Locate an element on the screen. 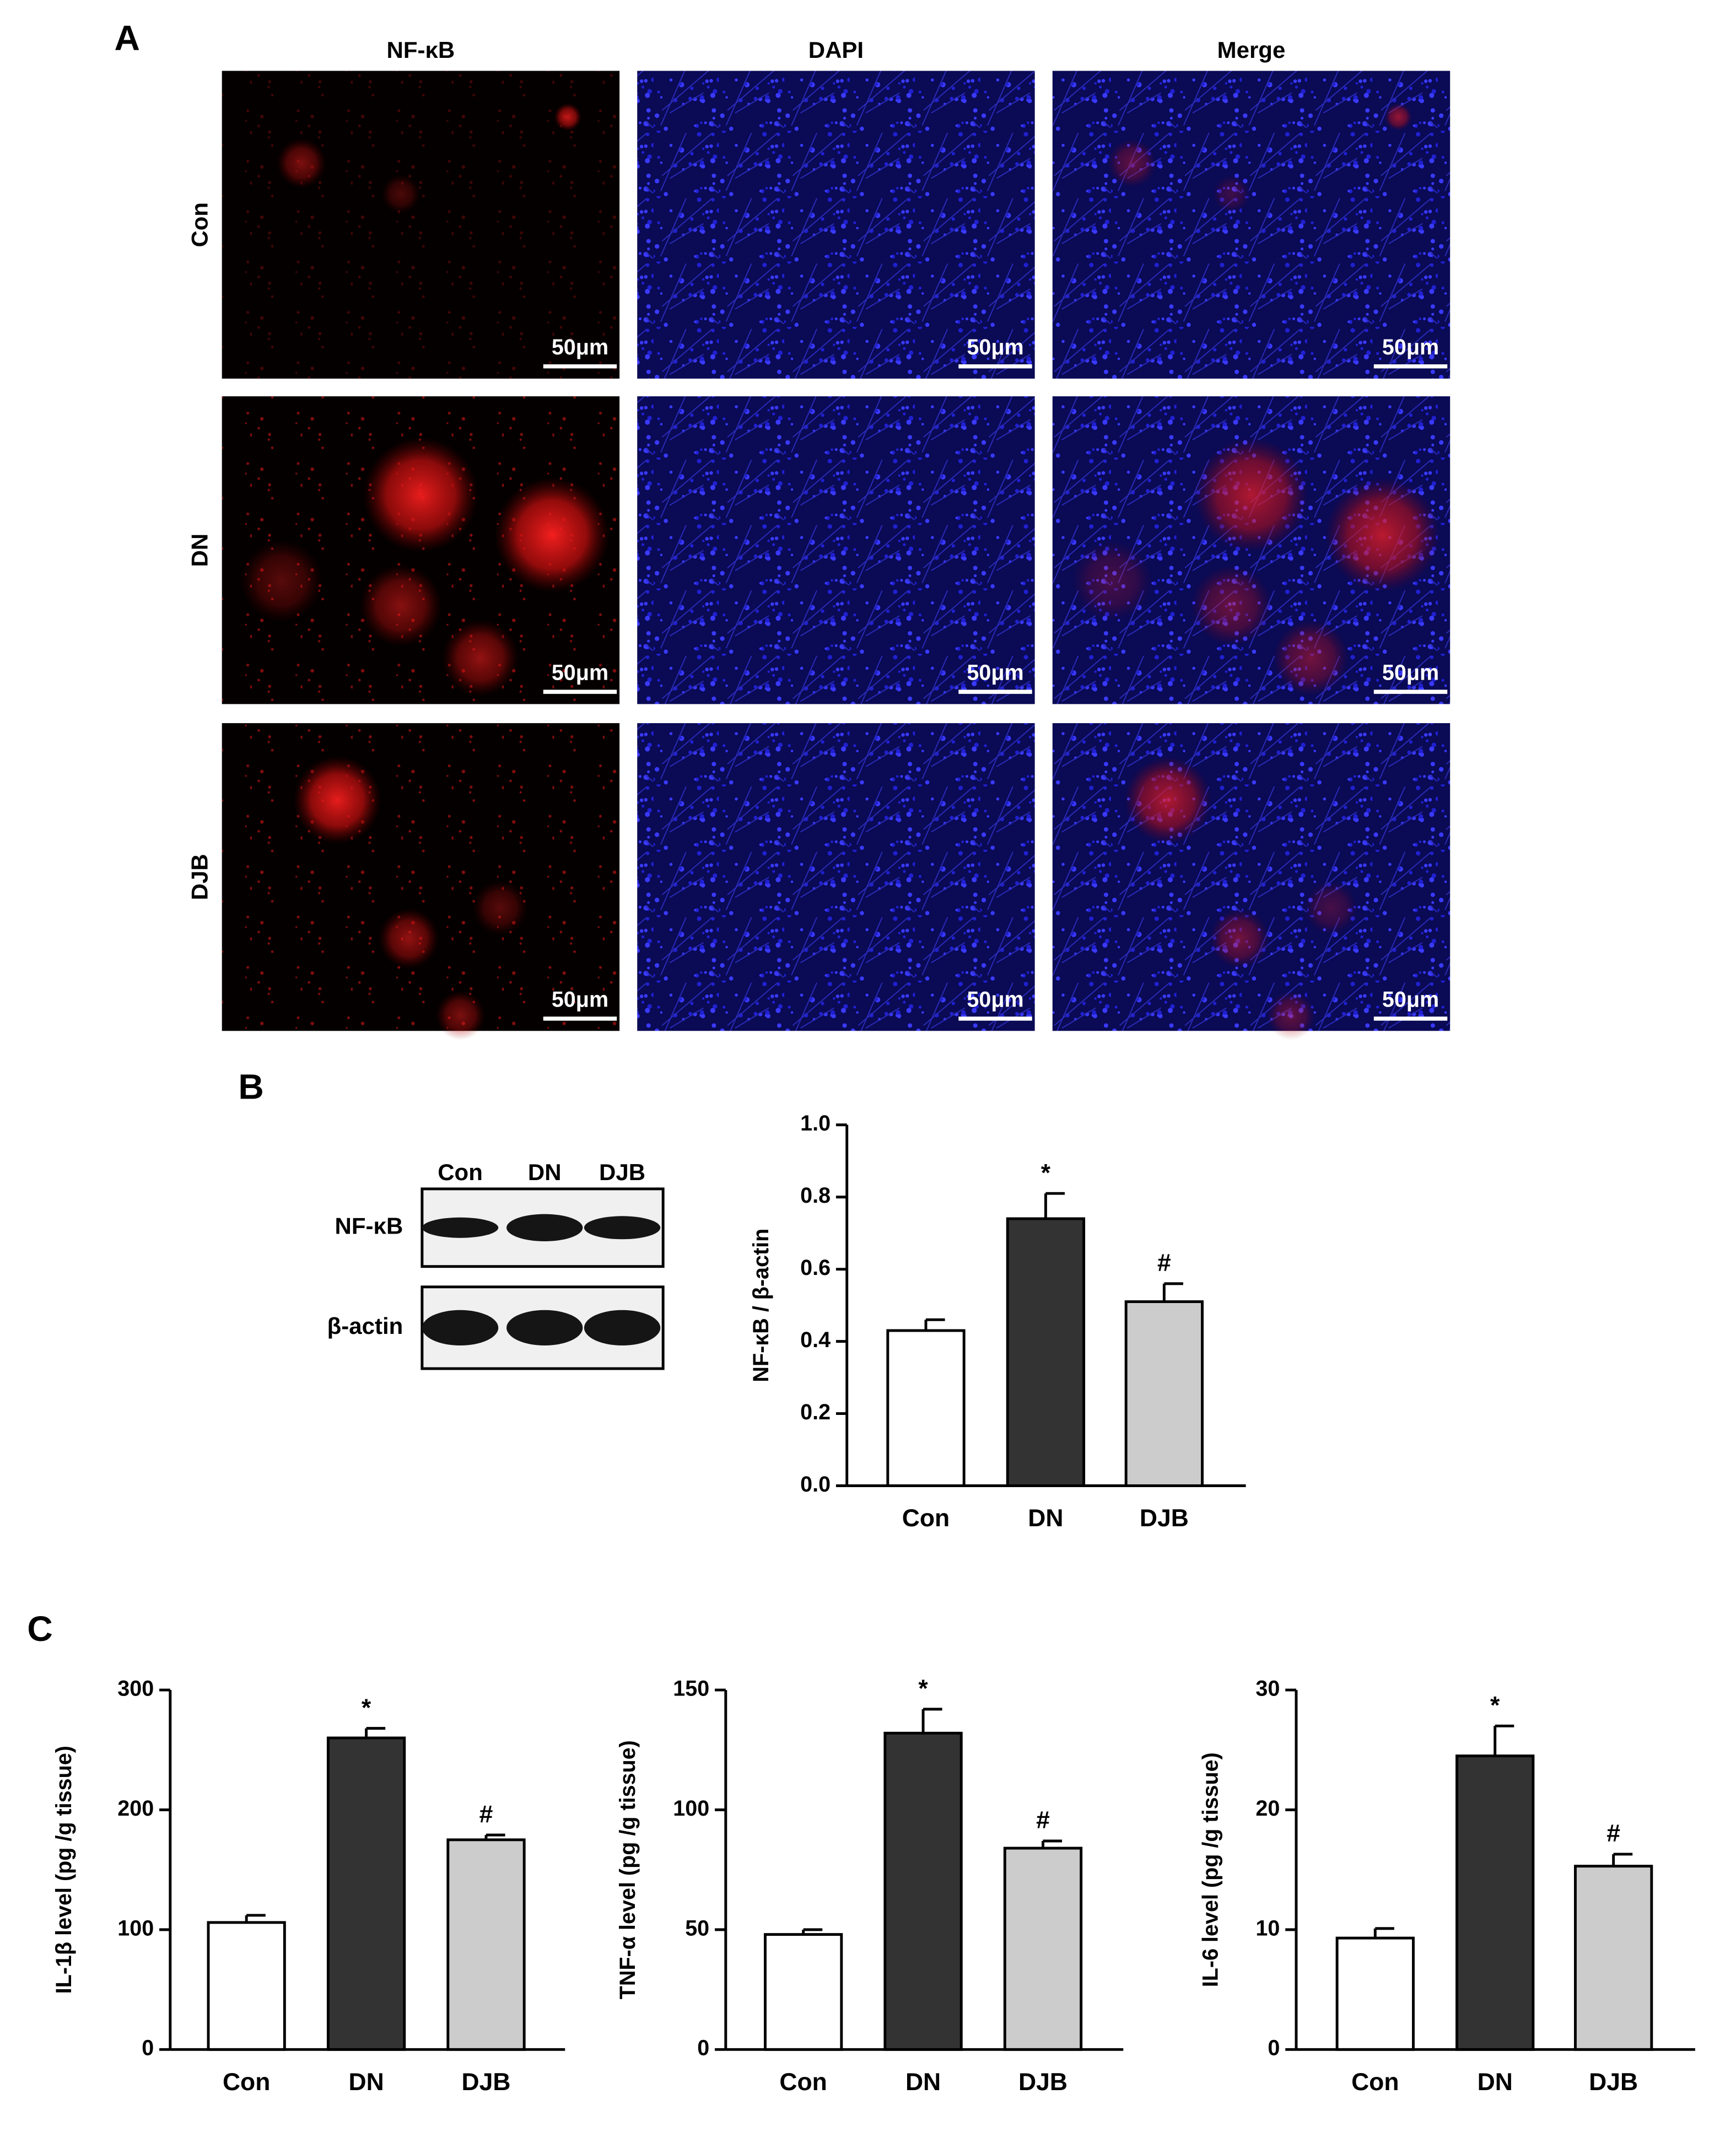  y-tick-label: 200 is located at coordinates (135, 1808).